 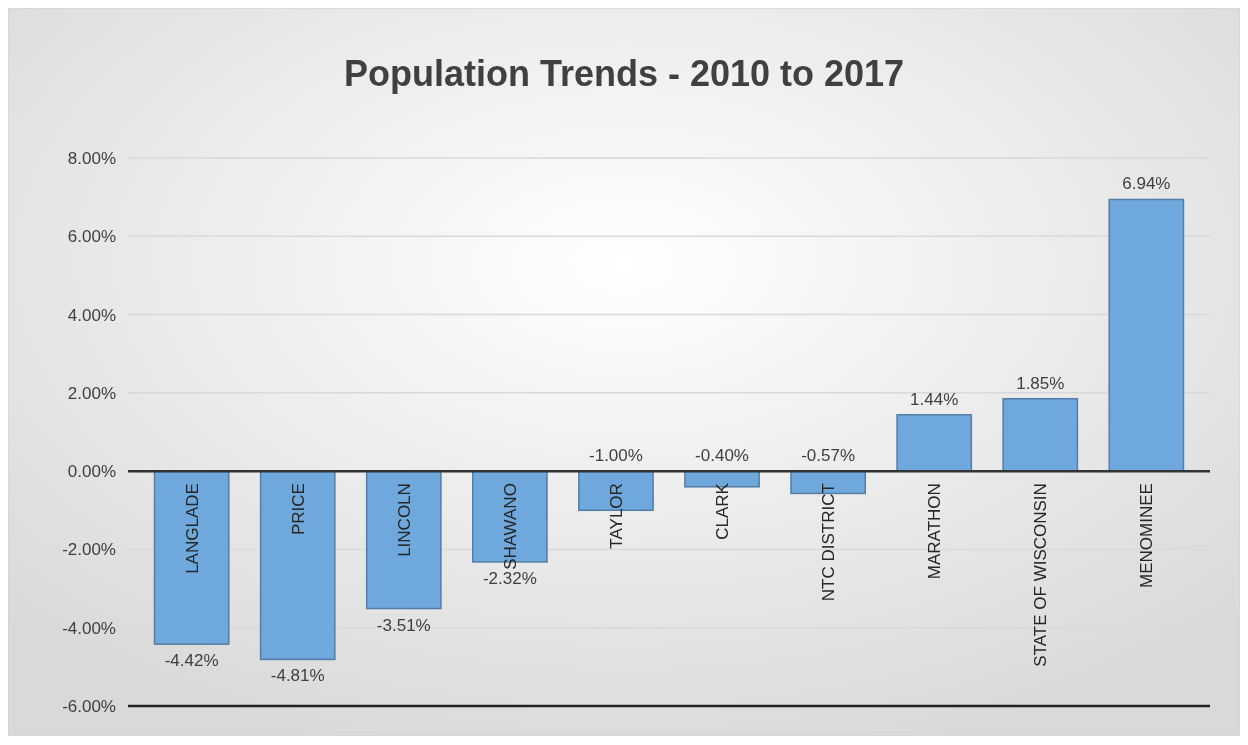 I want to click on y-tick-label: 0.00%, so click(x=91, y=472).